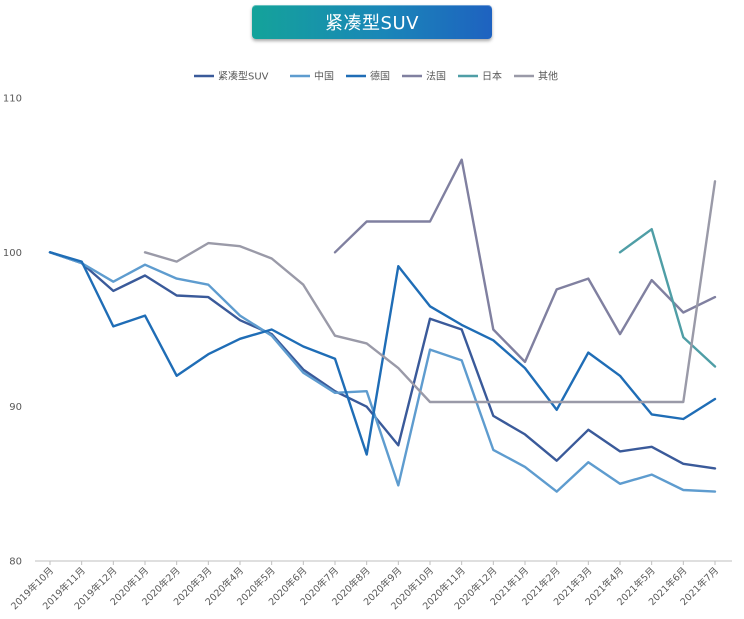  Describe the element at coordinates (380, 76) in the screenshot. I see `legend-label: 德国` at that location.